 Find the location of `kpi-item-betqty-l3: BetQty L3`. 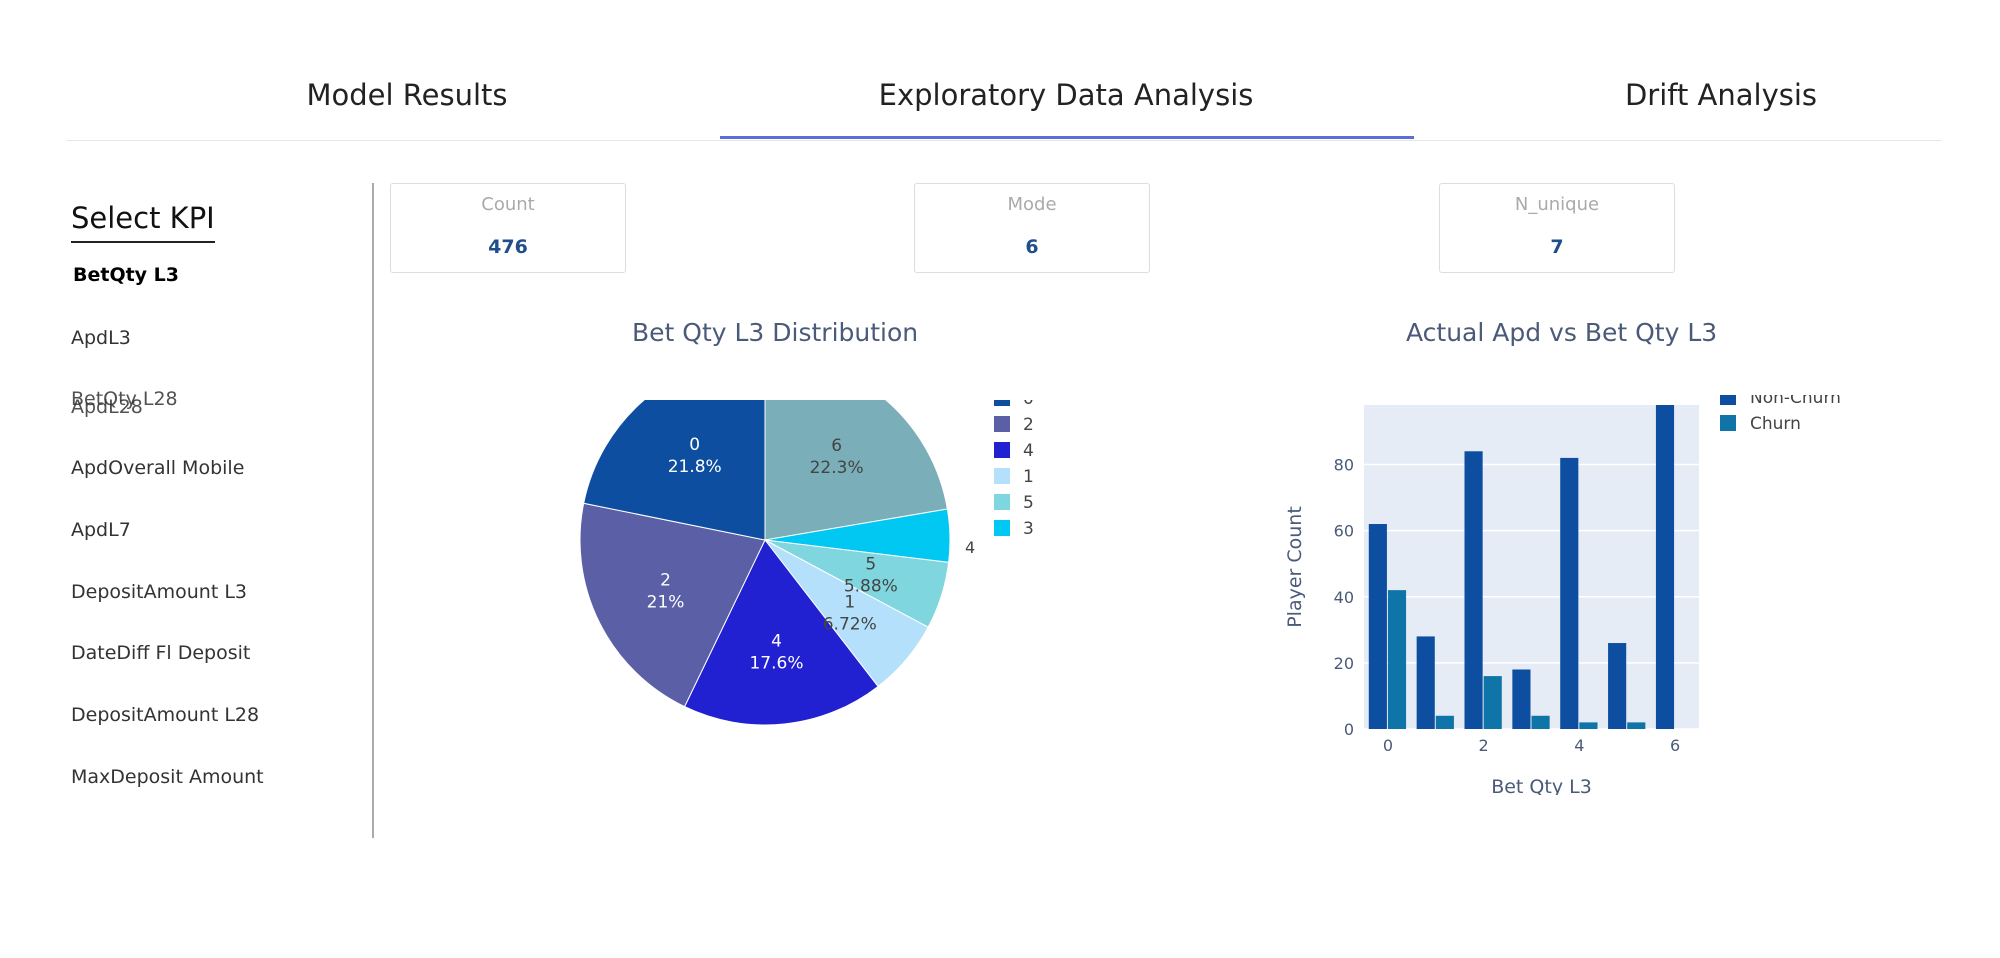

kpi-item-betqty-l3: BetQty L3 is located at coordinates (126, 275).